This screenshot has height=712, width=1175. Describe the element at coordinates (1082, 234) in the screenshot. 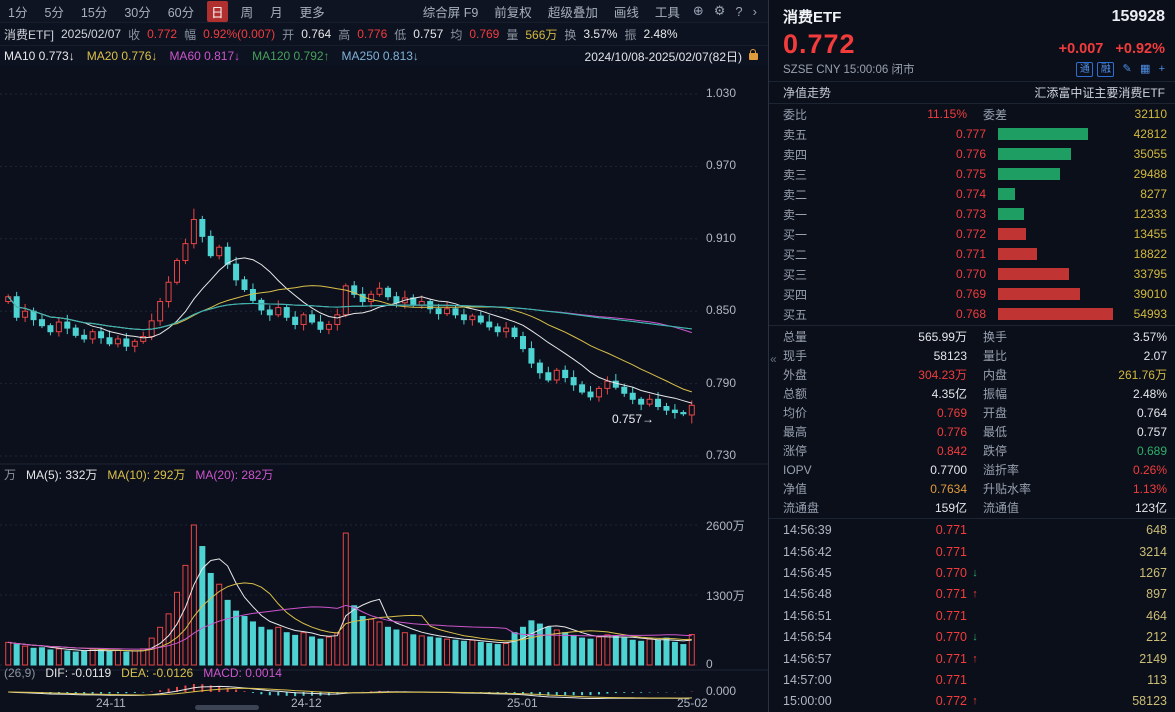

I see `ob-depth: 13455` at that location.